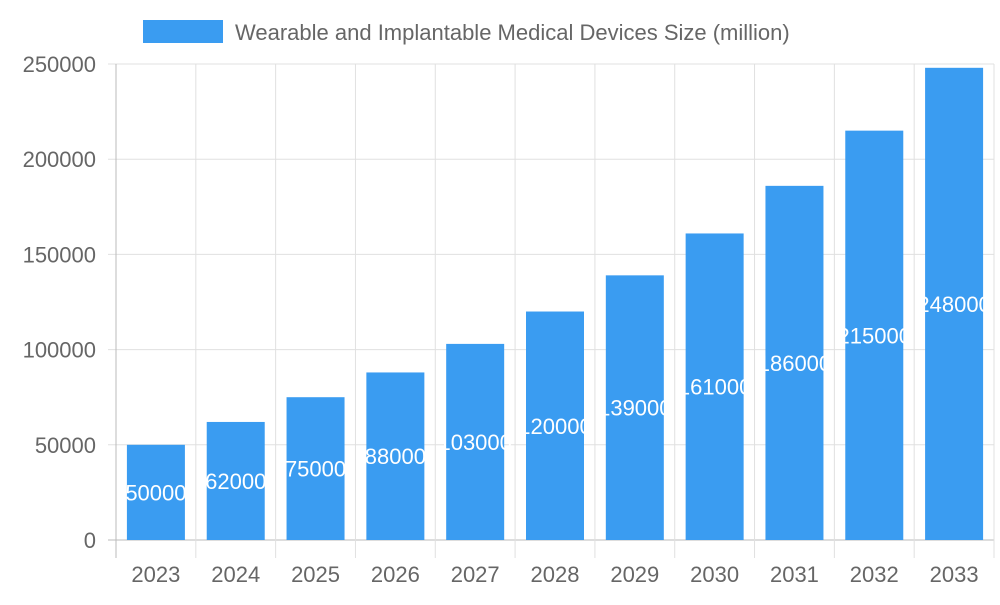 The width and height of the screenshot is (1000, 605). I want to click on data-label: 248000, so click(953, 304).